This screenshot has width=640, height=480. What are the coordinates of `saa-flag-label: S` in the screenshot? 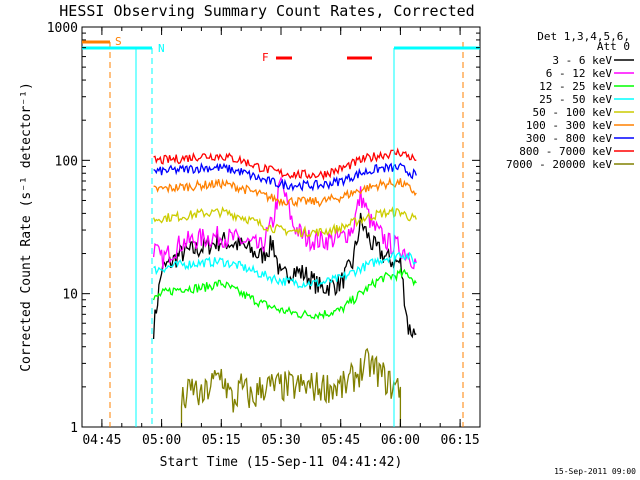 It's located at (118, 41).